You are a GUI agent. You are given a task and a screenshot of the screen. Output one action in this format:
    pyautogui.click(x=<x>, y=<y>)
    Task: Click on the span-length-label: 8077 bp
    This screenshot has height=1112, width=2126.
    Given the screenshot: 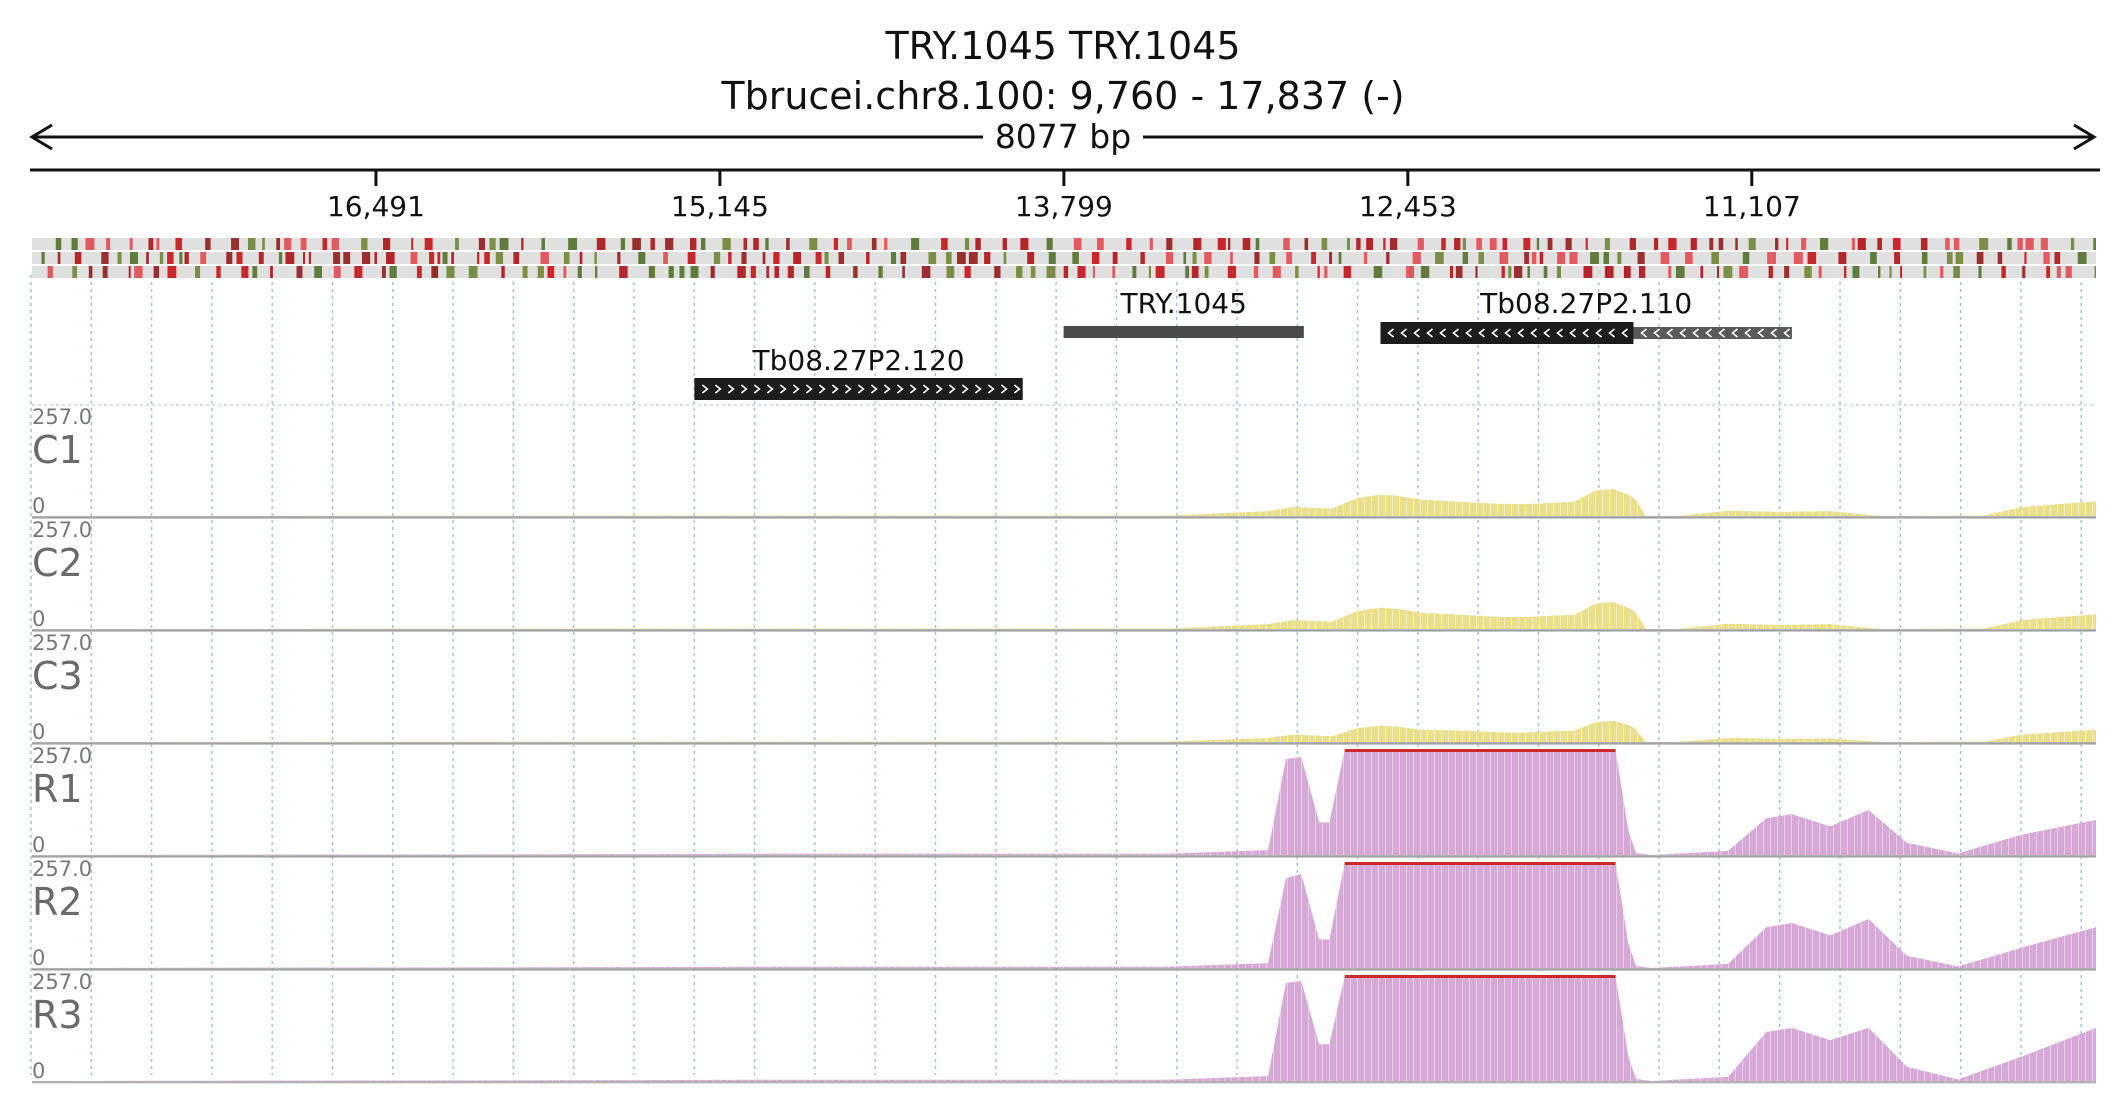 What is the action you would take?
    pyautogui.click(x=1063, y=137)
    